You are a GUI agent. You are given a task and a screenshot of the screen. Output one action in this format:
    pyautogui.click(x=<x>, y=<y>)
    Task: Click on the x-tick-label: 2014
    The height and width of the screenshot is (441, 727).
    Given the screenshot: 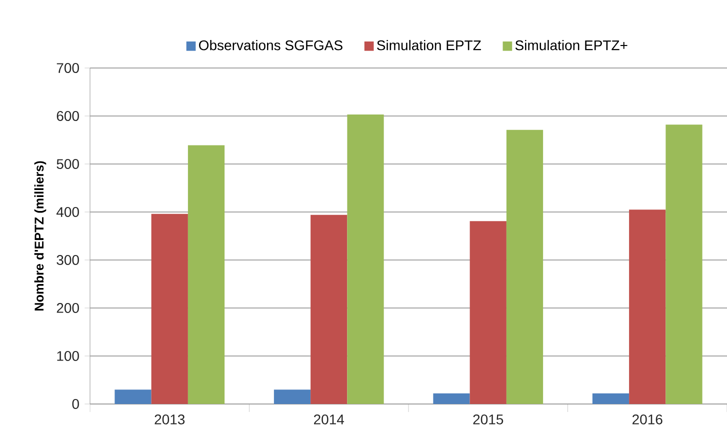 What is the action you would take?
    pyautogui.click(x=329, y=419)
    